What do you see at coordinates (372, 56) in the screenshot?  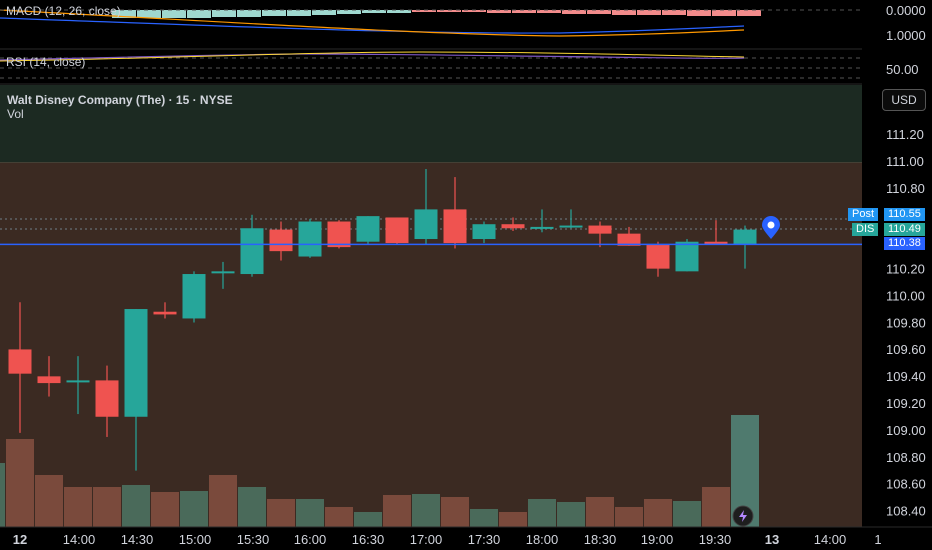 I see `rsi-ma-line` at bounding box center [372, 56].